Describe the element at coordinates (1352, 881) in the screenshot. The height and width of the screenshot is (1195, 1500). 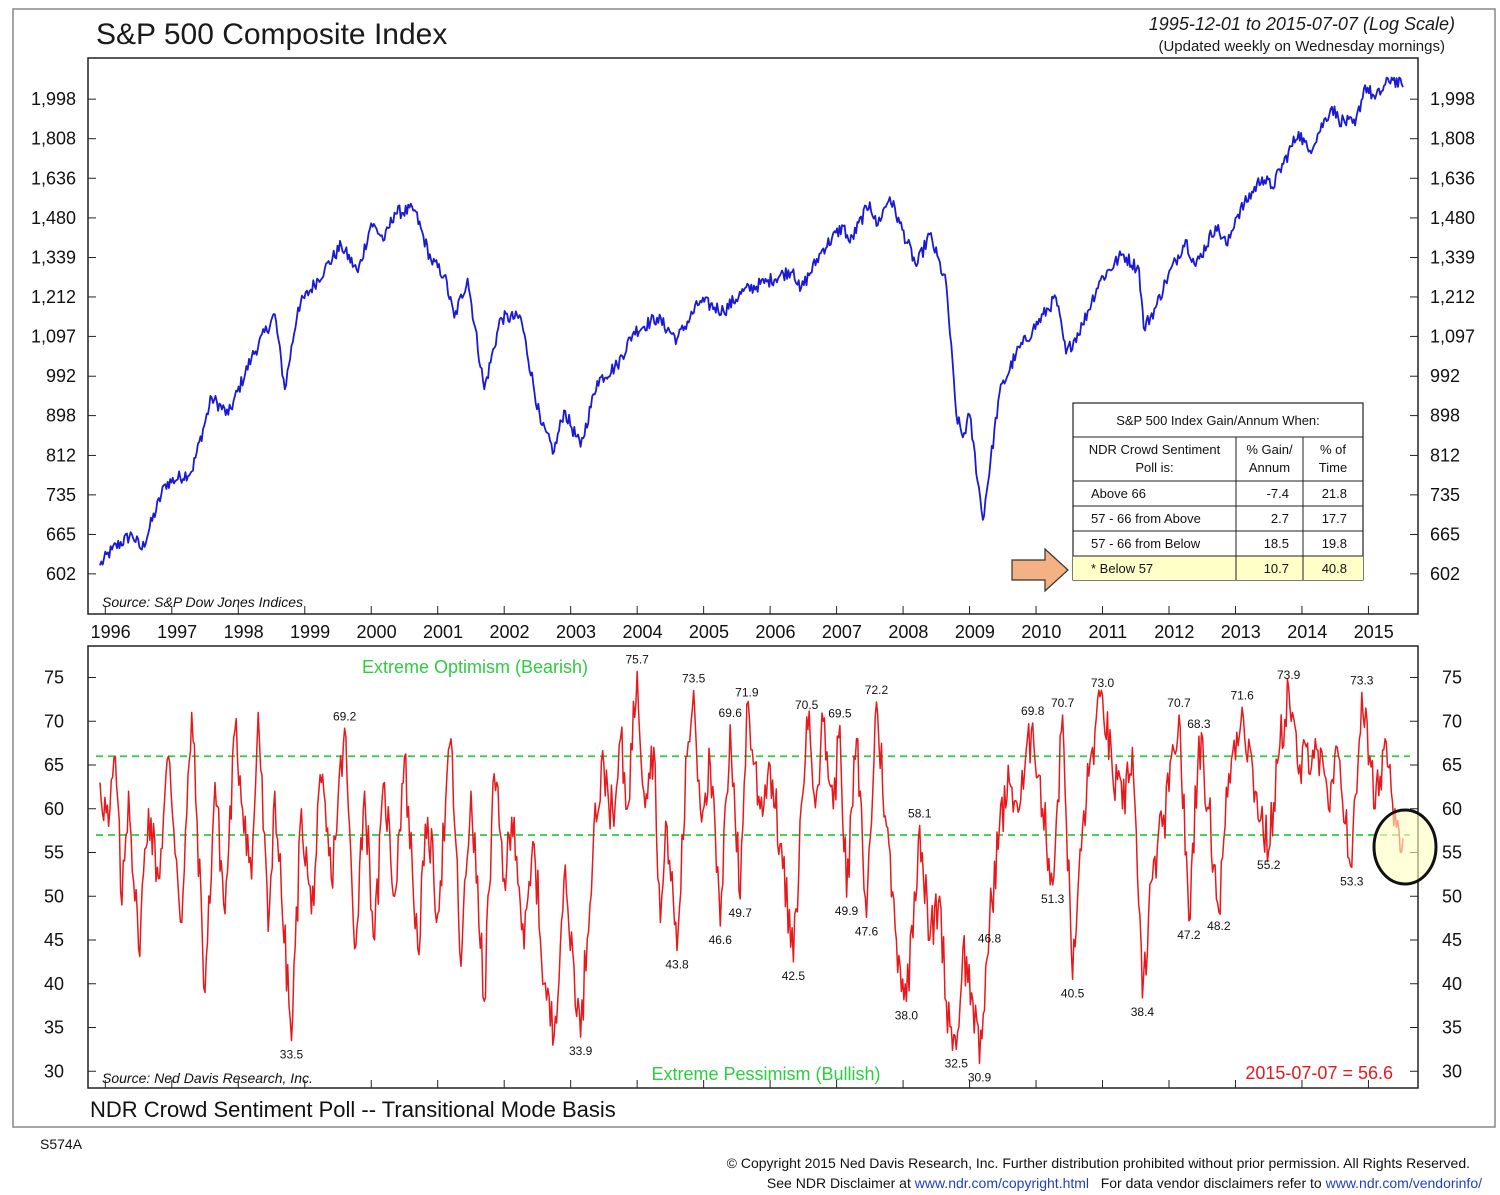
I see `peak-annotation: 53.3` at that location.